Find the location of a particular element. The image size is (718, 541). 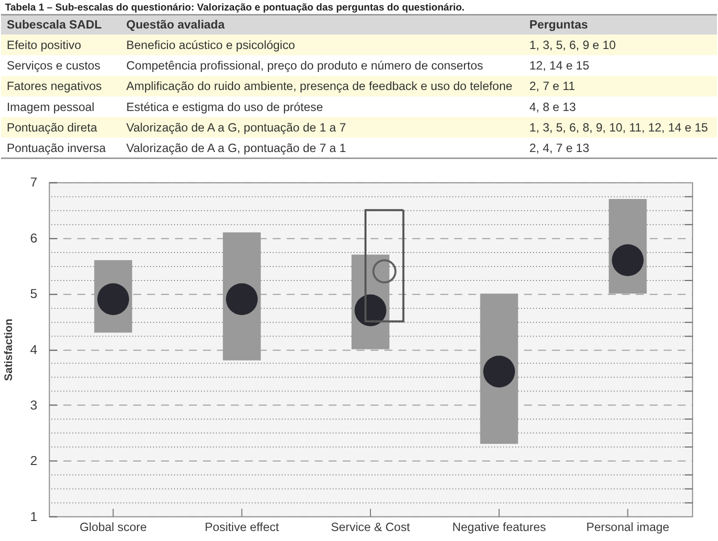

x-tick-label: Service & Cost is located at coordinates (370, 527).